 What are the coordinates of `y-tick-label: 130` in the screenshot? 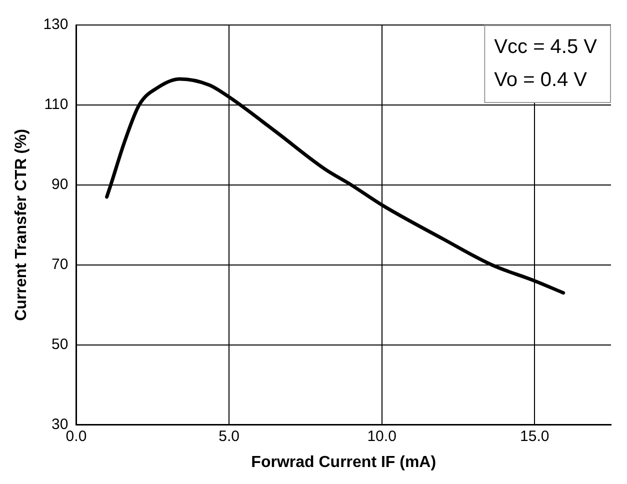 It's located at (55, 25).